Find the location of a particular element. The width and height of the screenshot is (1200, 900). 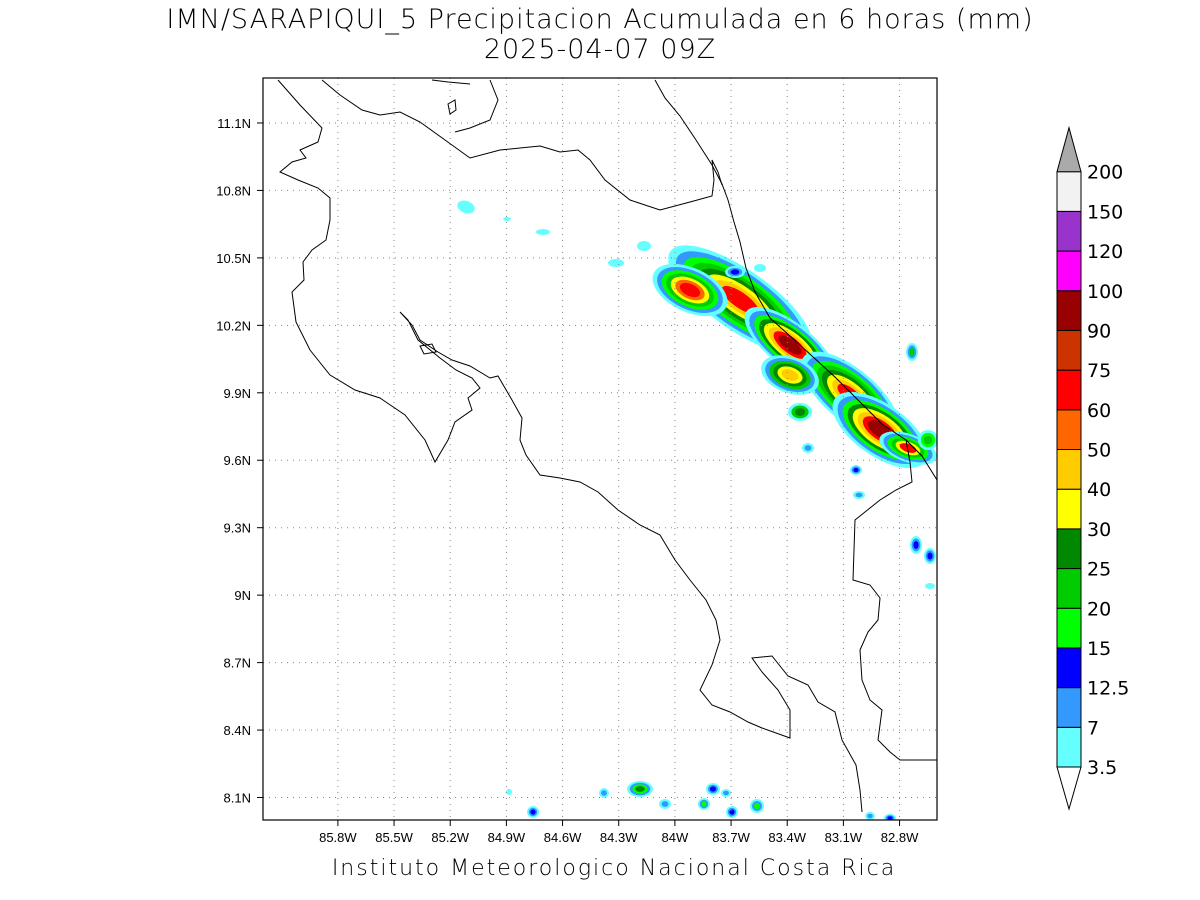

y-tick-label: 9.3N is located at coordinates (237, 528).